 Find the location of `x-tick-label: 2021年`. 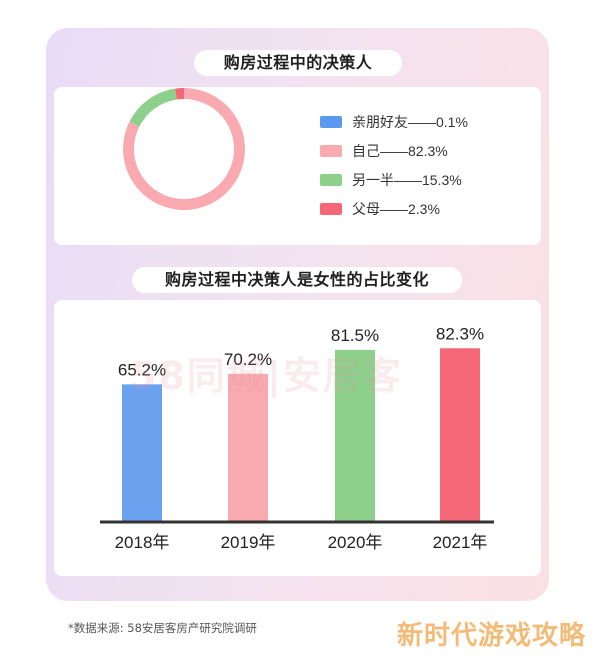

x-tick-label: 2021年 is located at coordinates (460, 542).